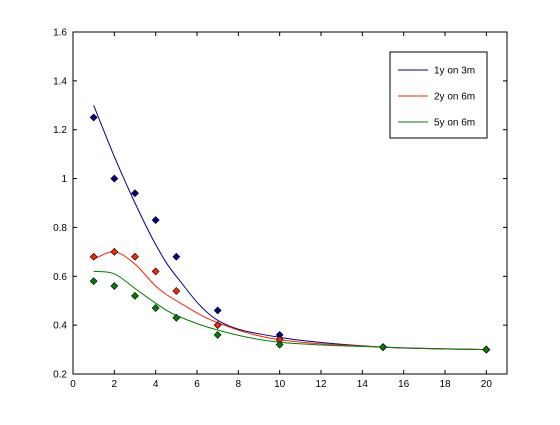 The image size is (560, 425). Describe the element at coordinates (73, 384) in the screenshot. I see `x-tick-label: 0` at that location.